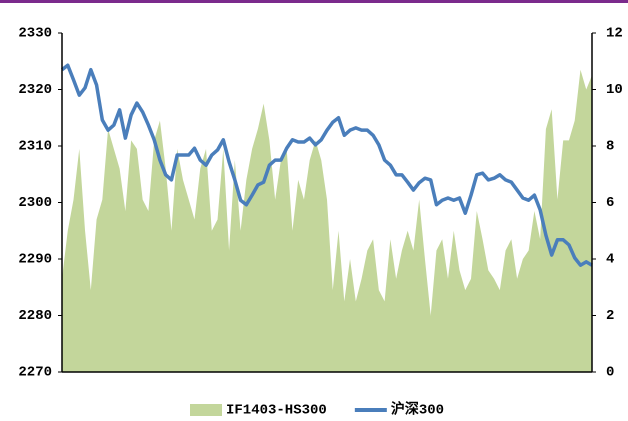 Image resolution: width=628 pixels, height=421 pixels. Describe the element at coordinates (610, 373) in the screenshot. I see `y2-tick-label: 0` at that location.